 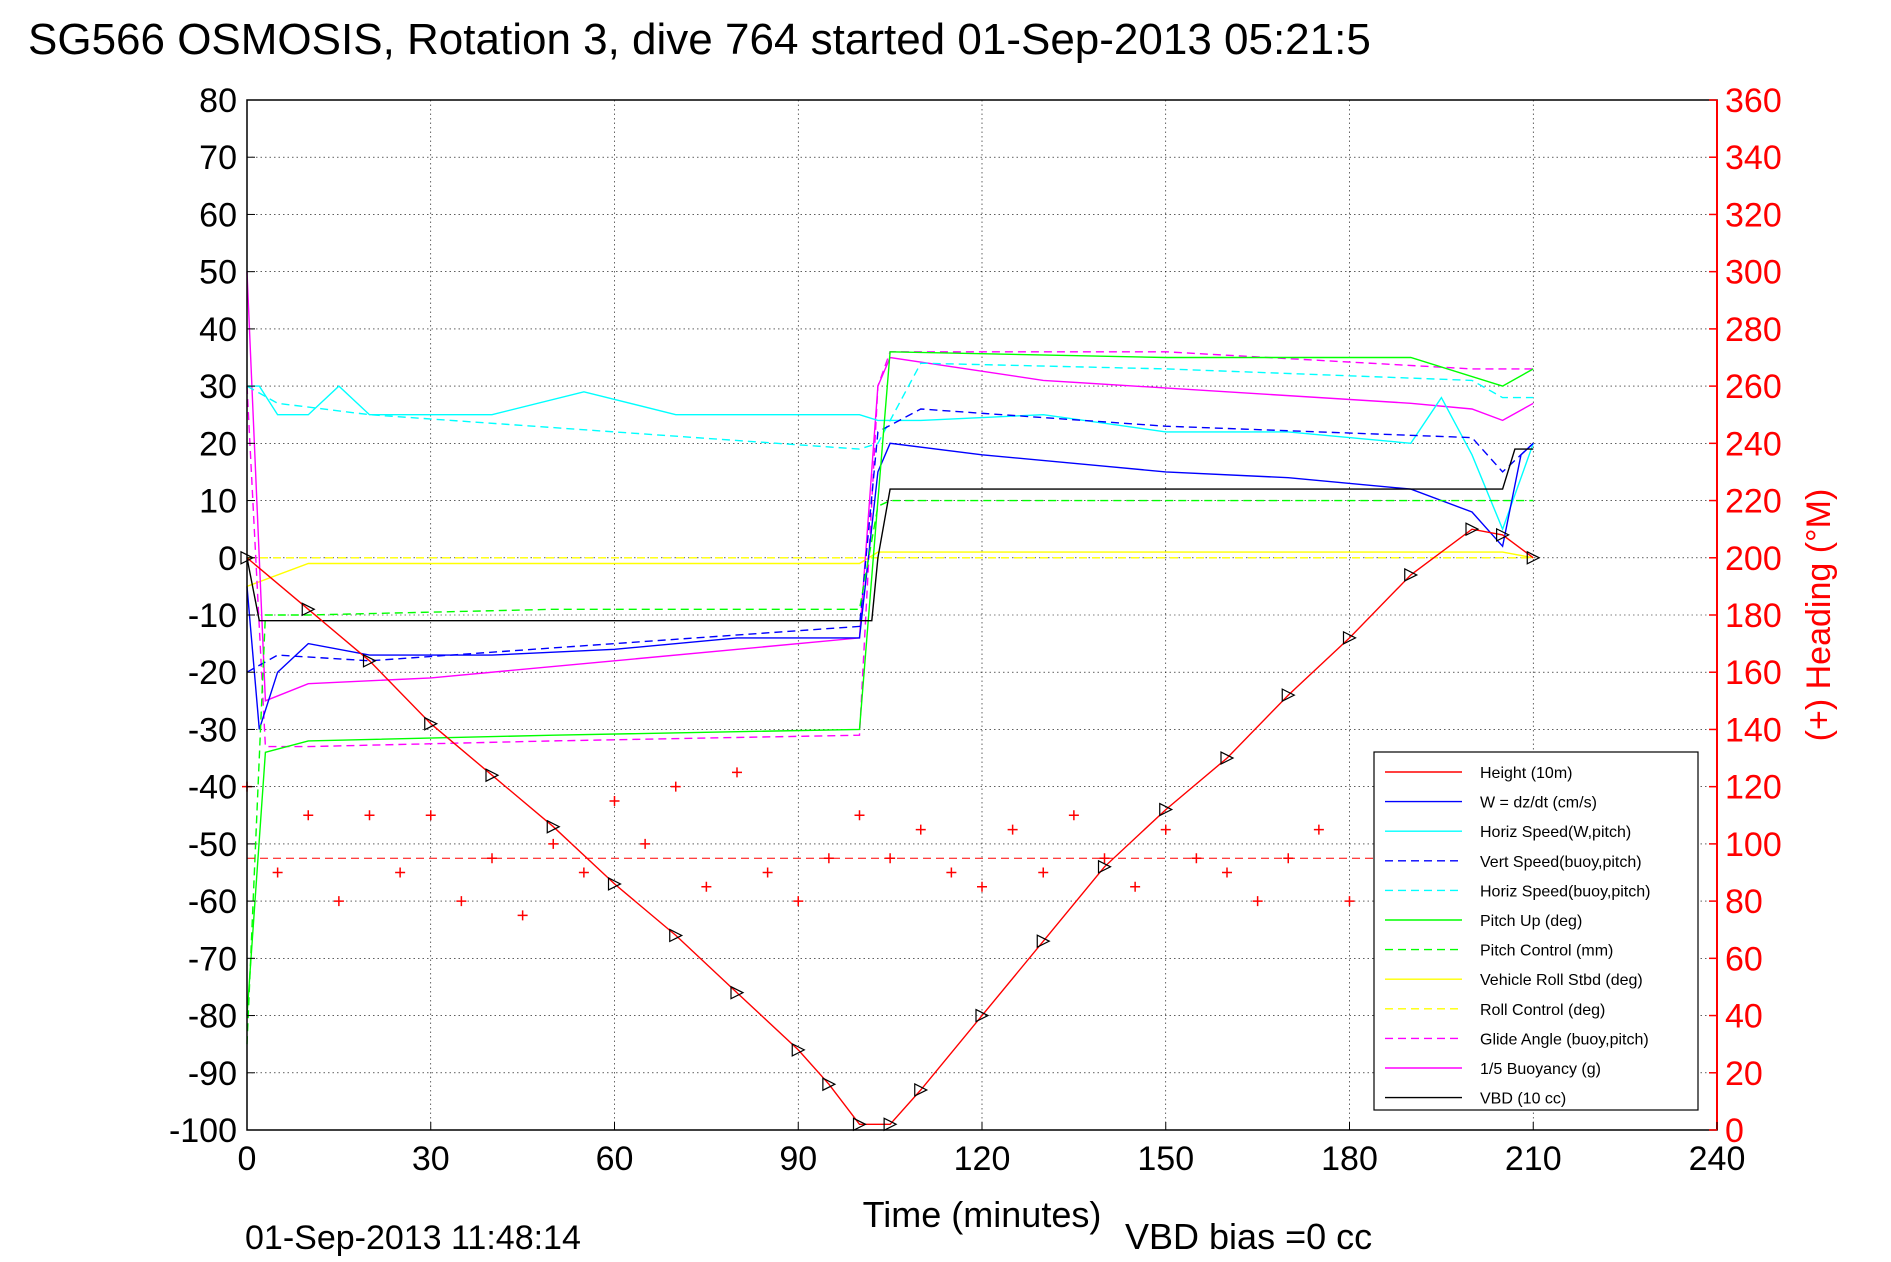 I want to click on x-tick-label: 0, so click(x=247, y=1159).